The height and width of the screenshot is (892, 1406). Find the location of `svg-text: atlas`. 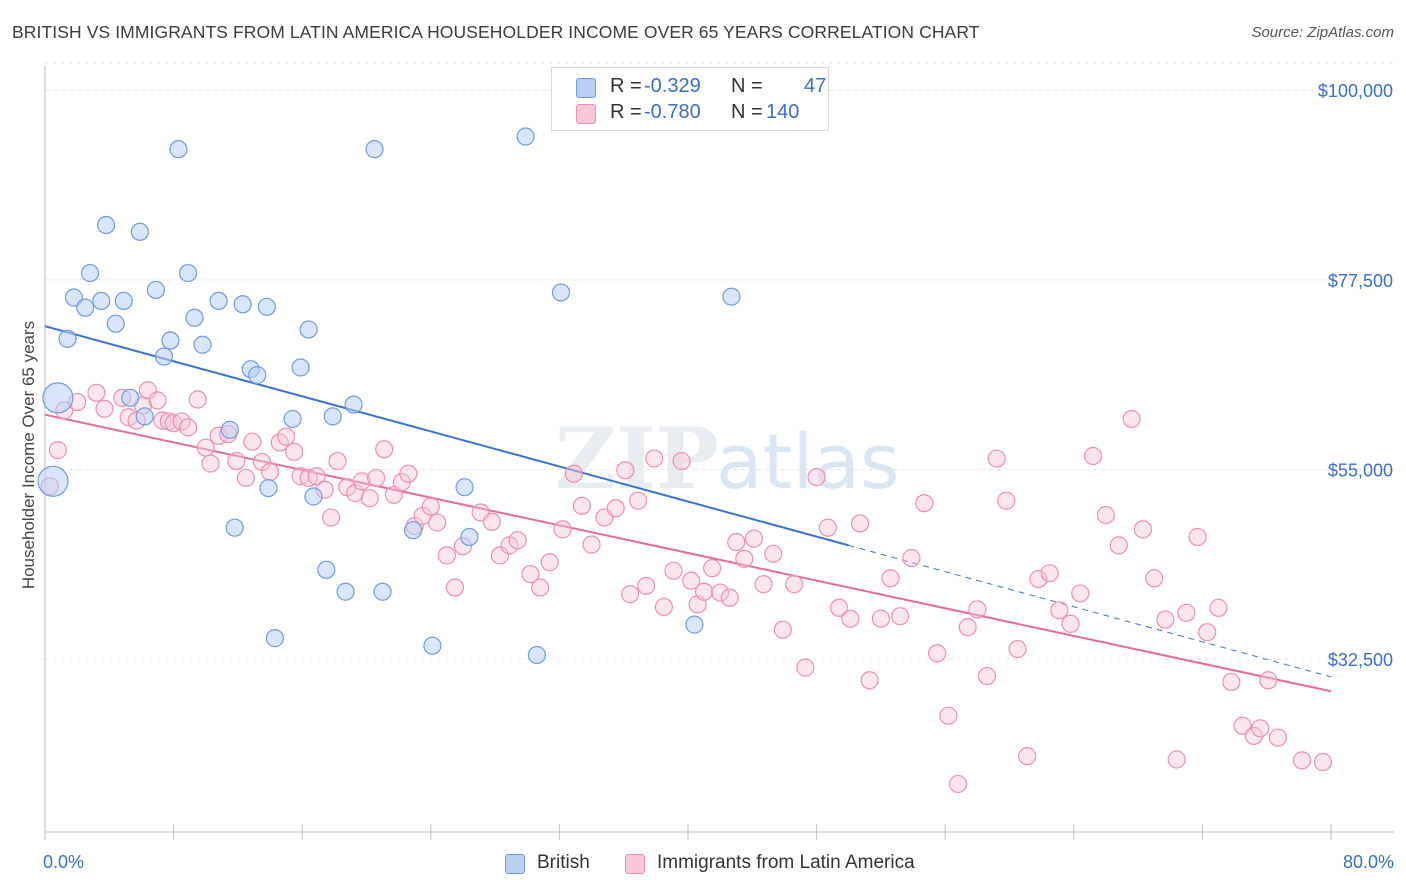

svg-text: atlas is located at coordinates (808, 461).